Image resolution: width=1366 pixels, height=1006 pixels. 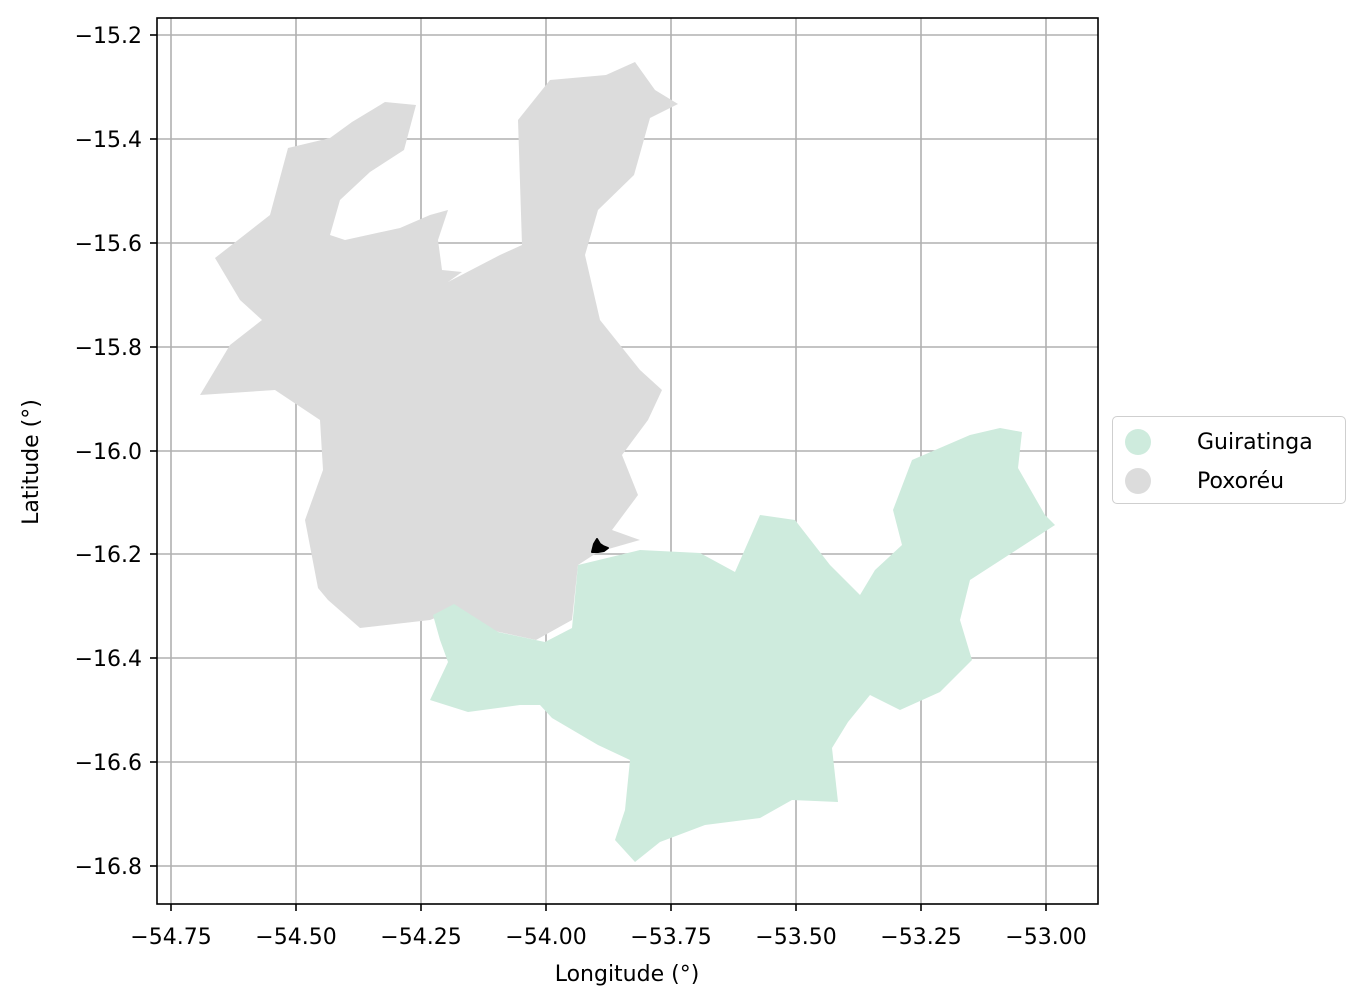 What do you see at coordinates (1045, 937) in the screenshot?
I see `x-tick-label: −53.00` at bounding box center [1045, 937].